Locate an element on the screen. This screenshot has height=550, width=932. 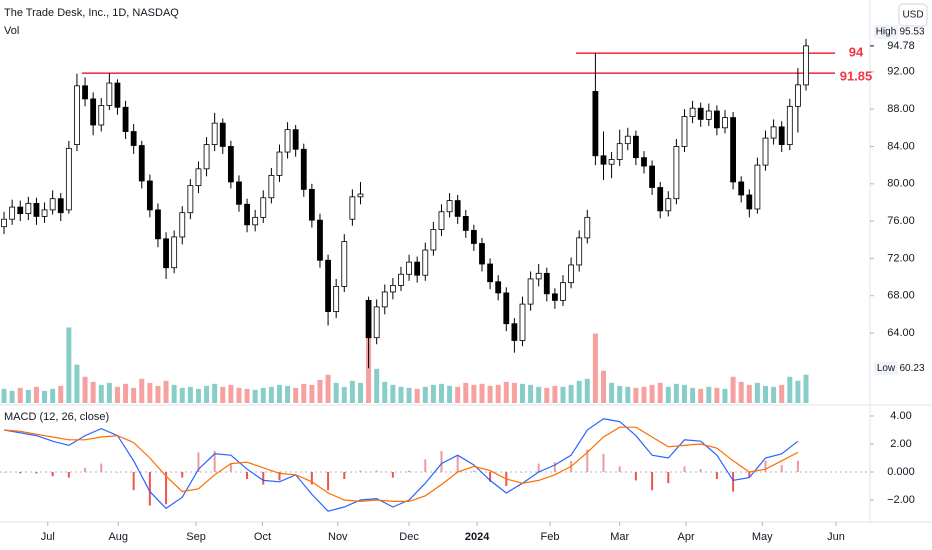
x-tick-label: Sep is located at coordinates (196, 537).